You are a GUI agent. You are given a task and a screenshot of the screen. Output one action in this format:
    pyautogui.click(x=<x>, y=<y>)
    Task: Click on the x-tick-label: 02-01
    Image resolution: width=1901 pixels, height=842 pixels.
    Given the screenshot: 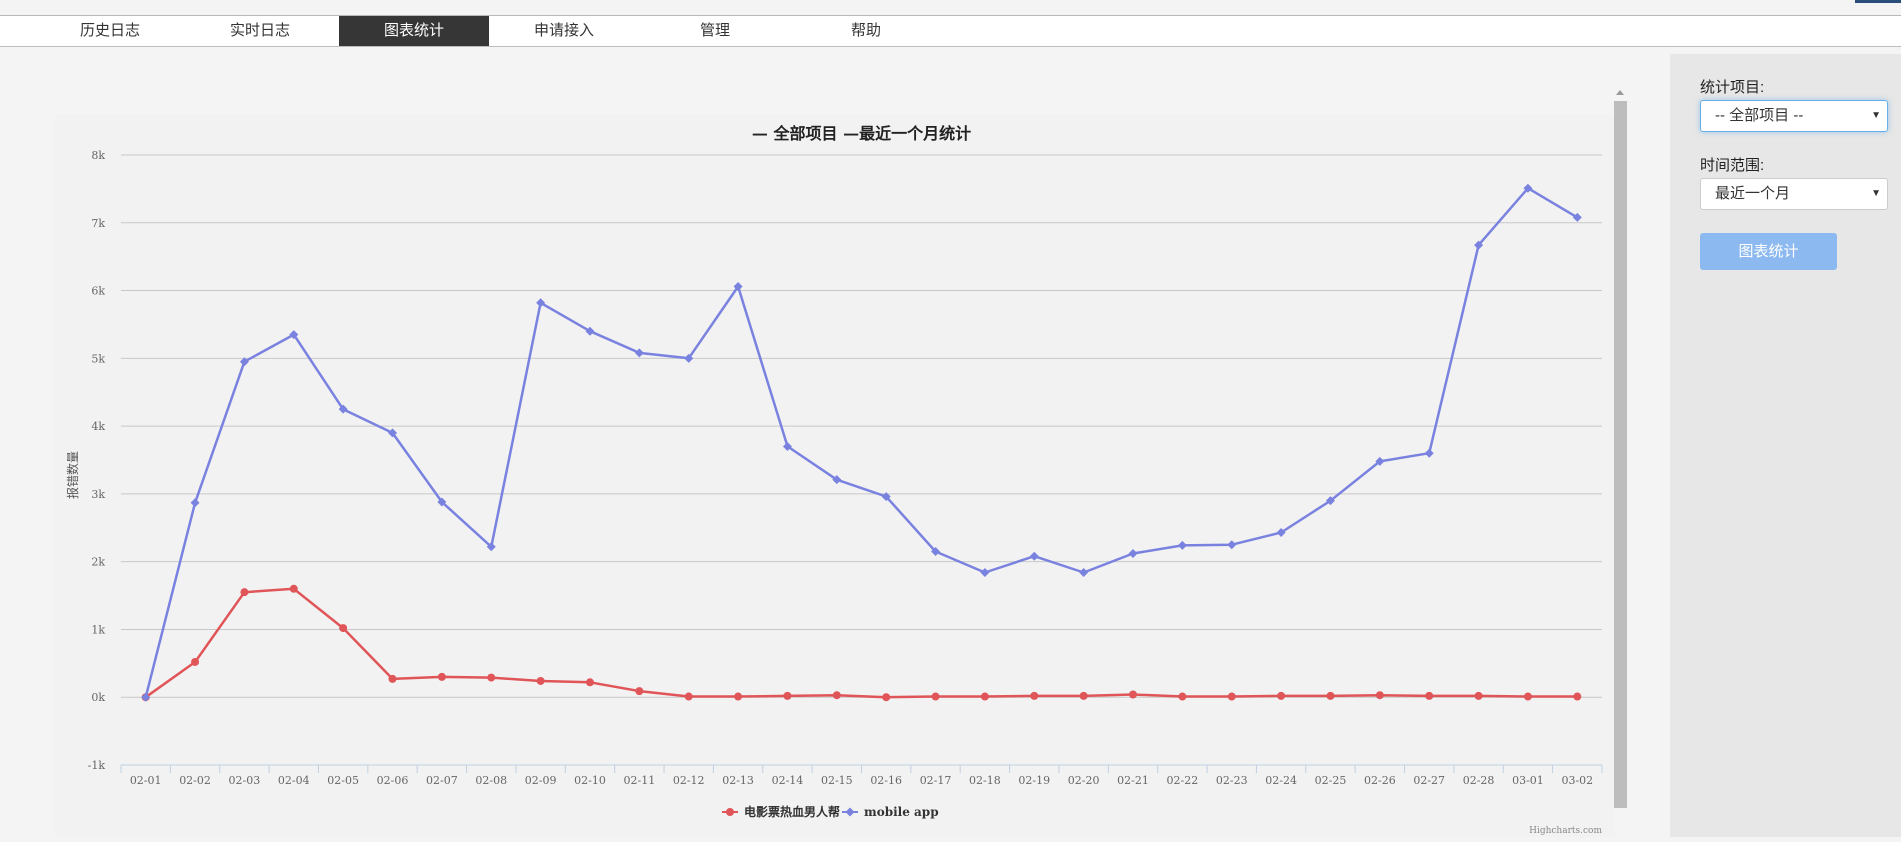 What is the action you would take?
    pyautogui.click(x=146, y=780)
    